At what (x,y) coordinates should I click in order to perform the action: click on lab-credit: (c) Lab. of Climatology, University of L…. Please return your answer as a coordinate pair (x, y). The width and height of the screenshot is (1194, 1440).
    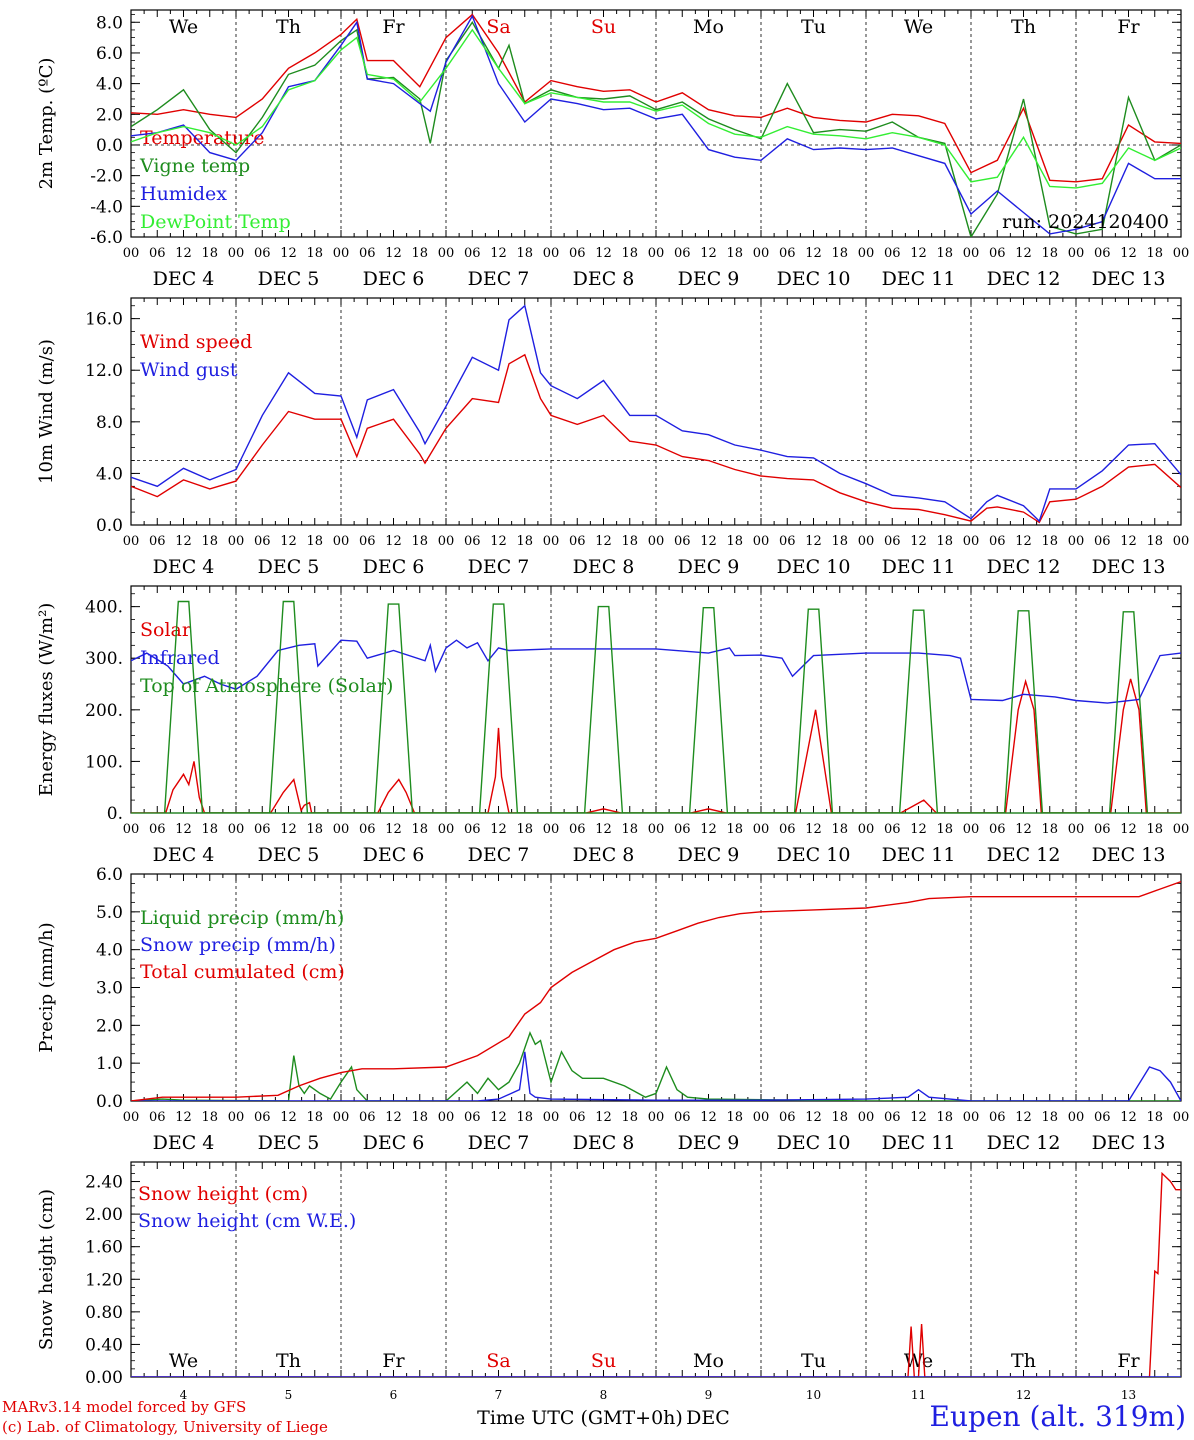
    Looking at the image, I should click on (165, 1427).